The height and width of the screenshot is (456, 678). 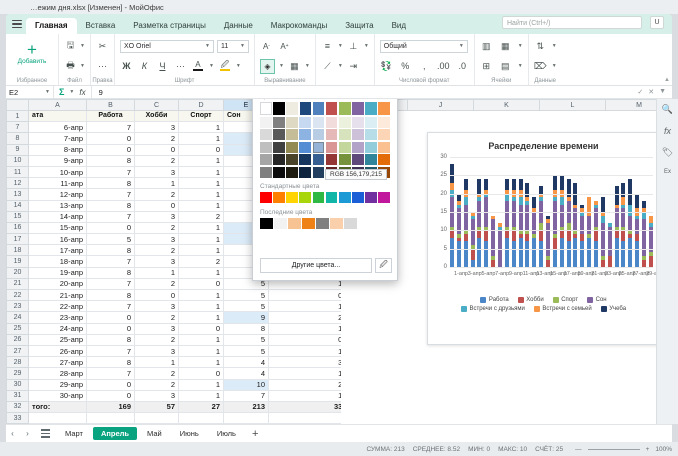 I want to click on column-header-a: A, so click(x=57, y=105).